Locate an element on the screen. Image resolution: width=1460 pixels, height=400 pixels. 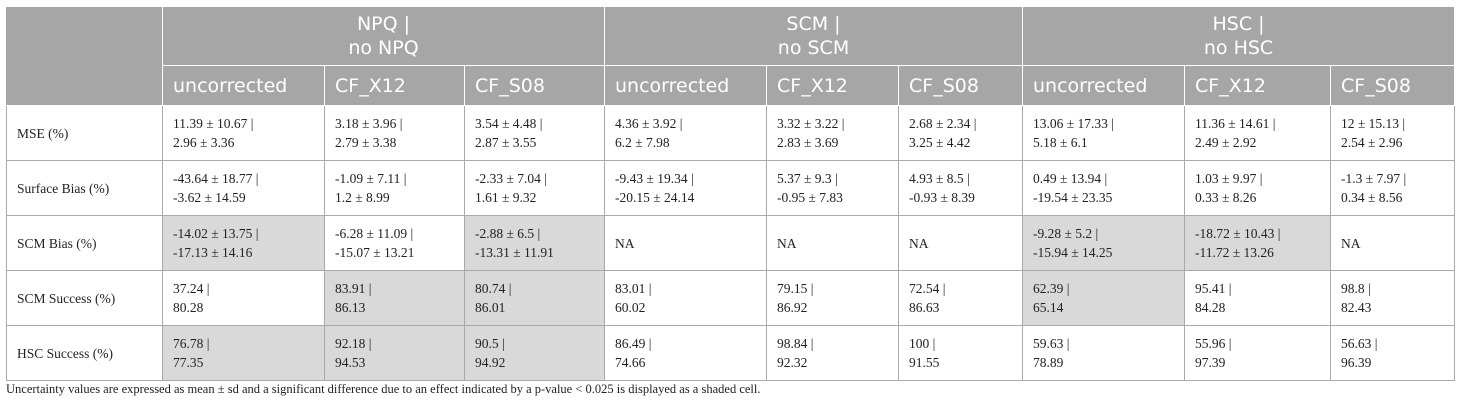
cell-line-2: -11.72 ± 13.26 is located at coordinates (1234, 252).